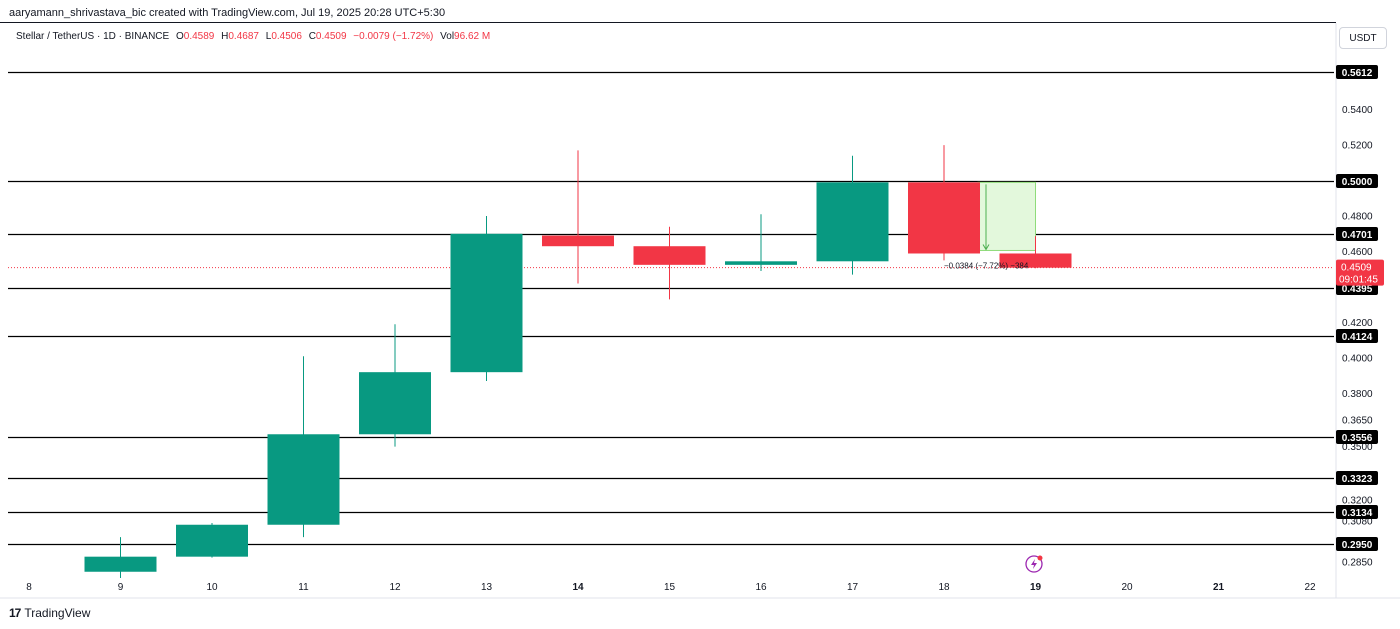 This screenshot has height=629, width=1400. I want to click on tradingview-logo-icon: 17, so click(15, 613).